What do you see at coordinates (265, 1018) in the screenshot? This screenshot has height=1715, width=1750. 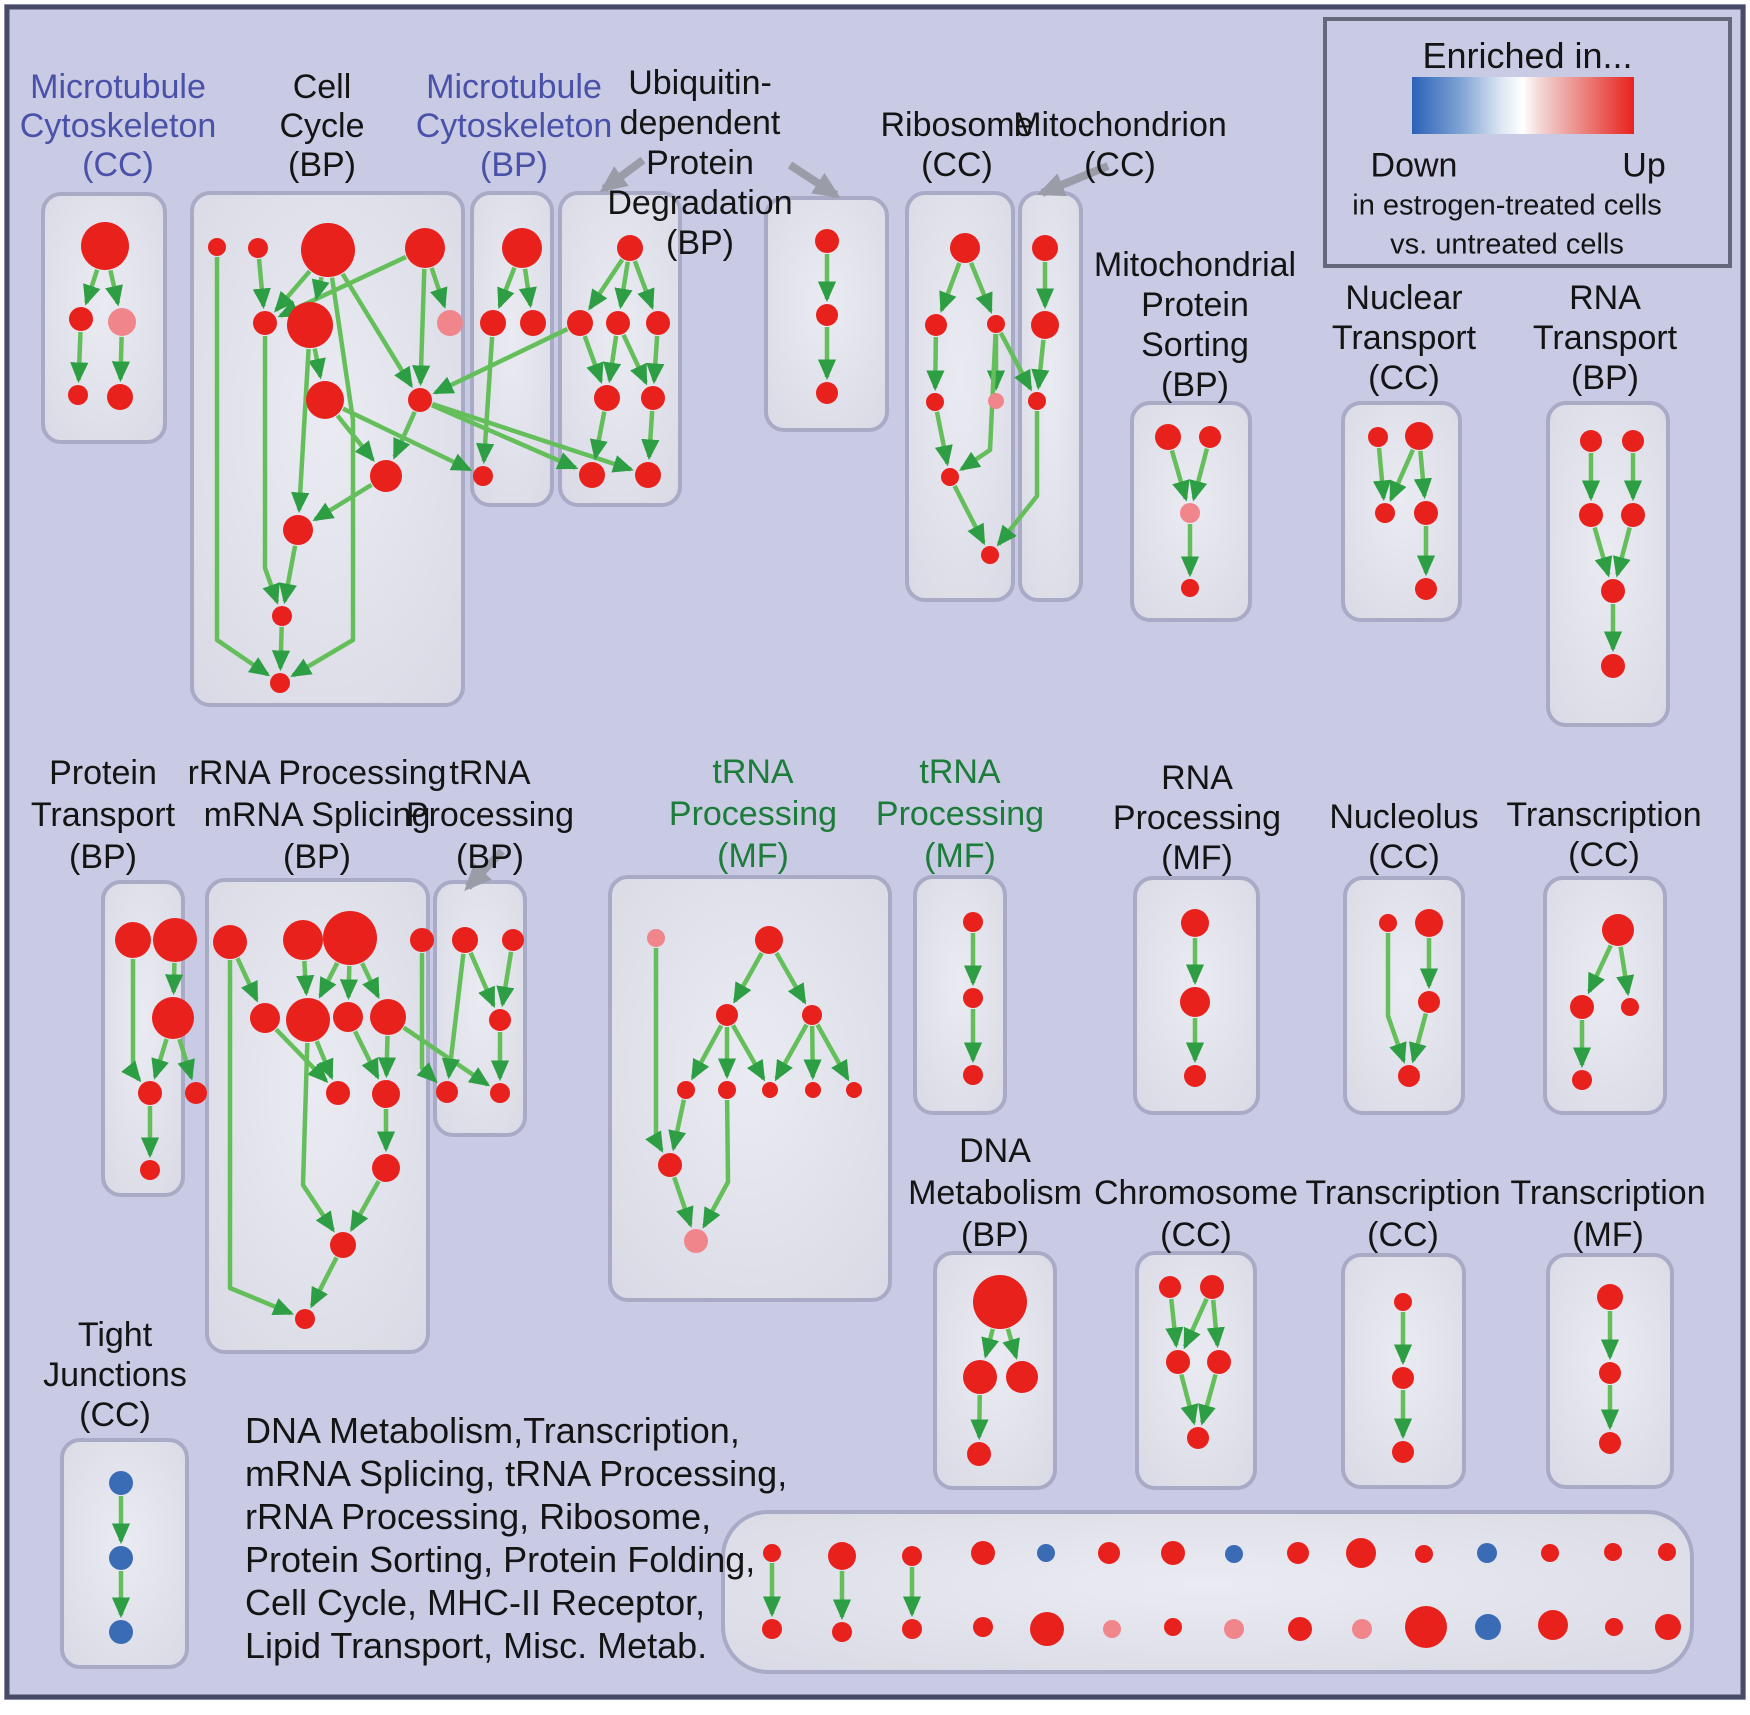 I see `node-w5-red` at bounding box center [265, 1018].